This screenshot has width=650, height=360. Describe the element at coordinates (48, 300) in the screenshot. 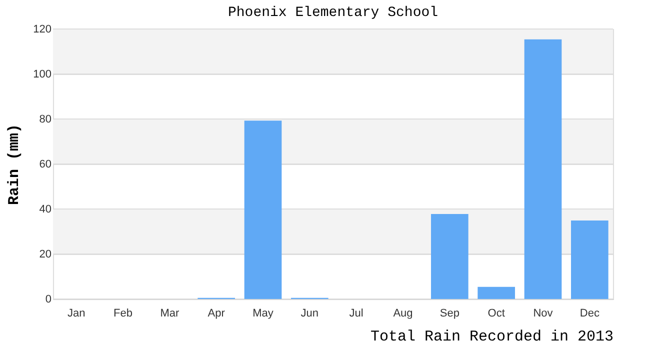

I see `y-tick-label: 0` at that location.